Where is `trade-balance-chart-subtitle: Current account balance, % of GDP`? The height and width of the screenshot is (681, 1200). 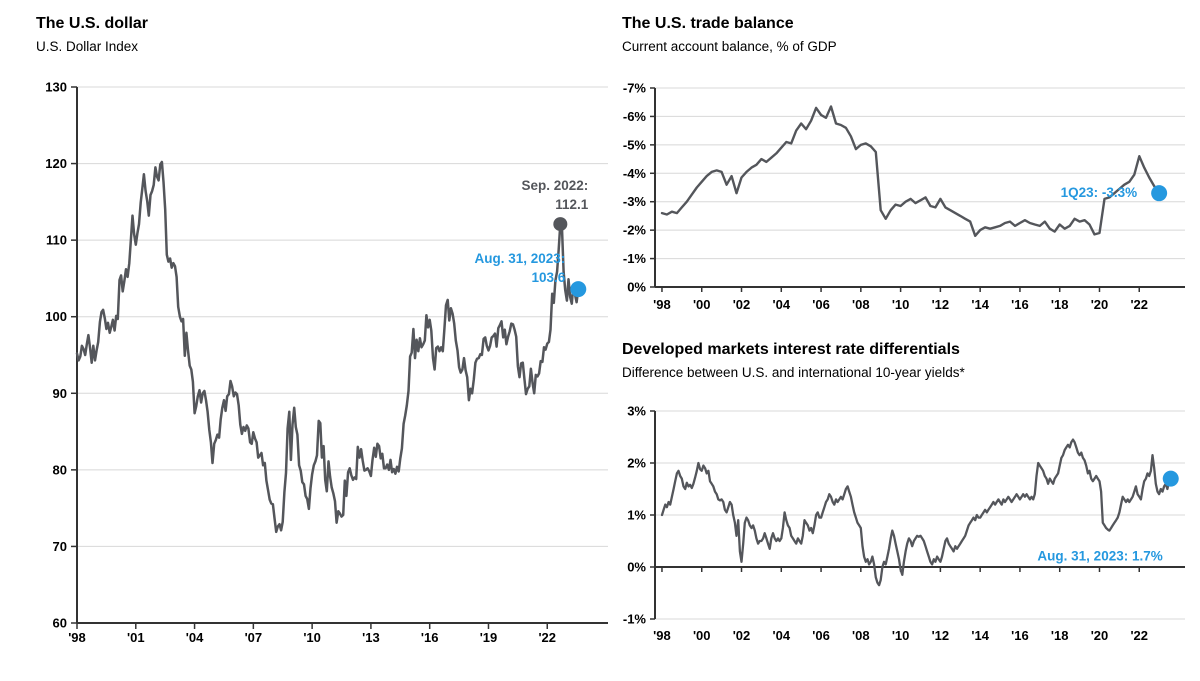
trade-balance-chart-subtitle: Current account balance, % of GDP is located at coordinates (729, 46).